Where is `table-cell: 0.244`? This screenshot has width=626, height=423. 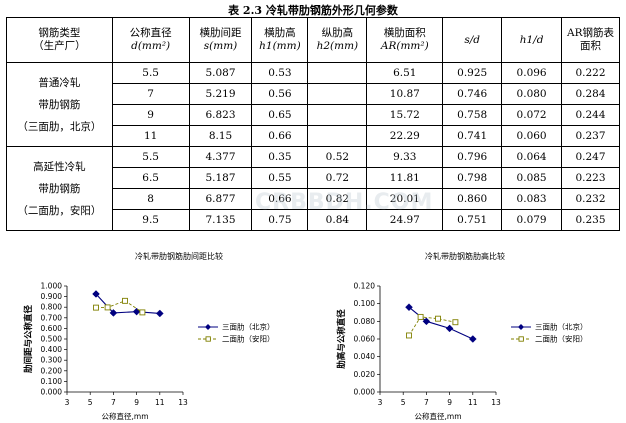
table-cell: 0.244 is located at coordinates (590, 115).